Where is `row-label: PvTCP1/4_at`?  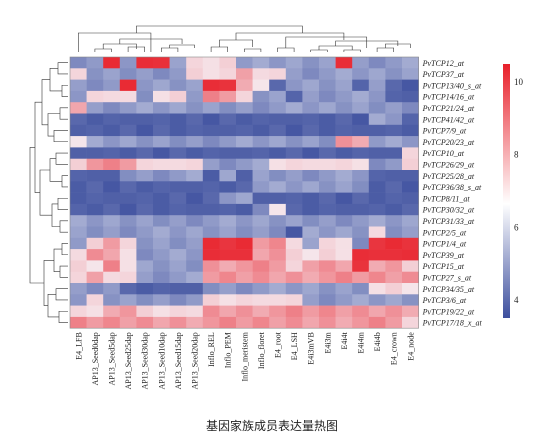 row-label: PvTCP1/4_at is located at coordinates (444, 244).